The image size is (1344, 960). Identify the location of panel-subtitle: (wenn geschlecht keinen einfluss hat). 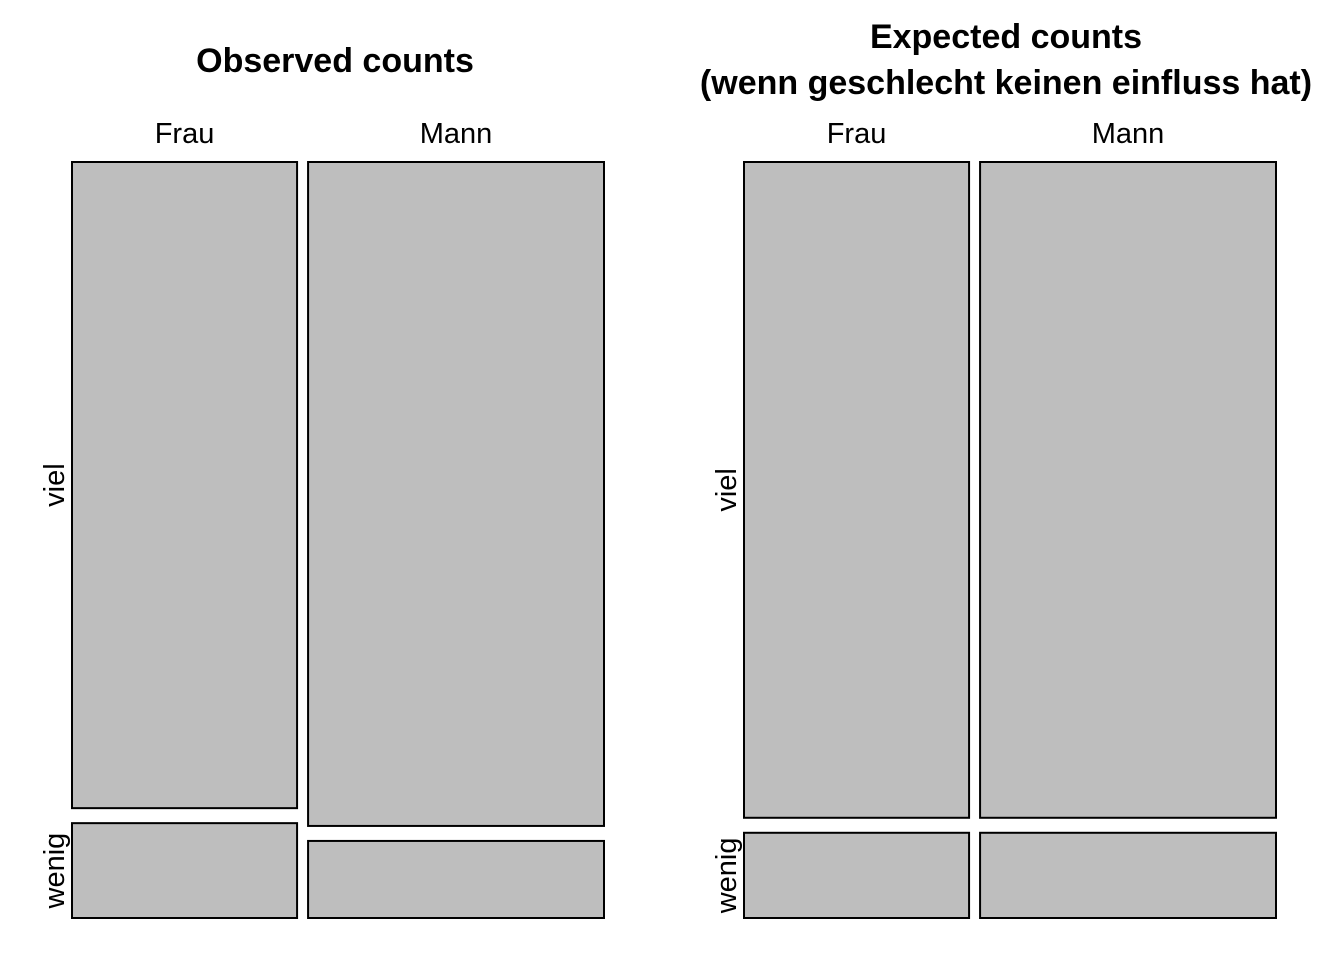
(1006, 83).